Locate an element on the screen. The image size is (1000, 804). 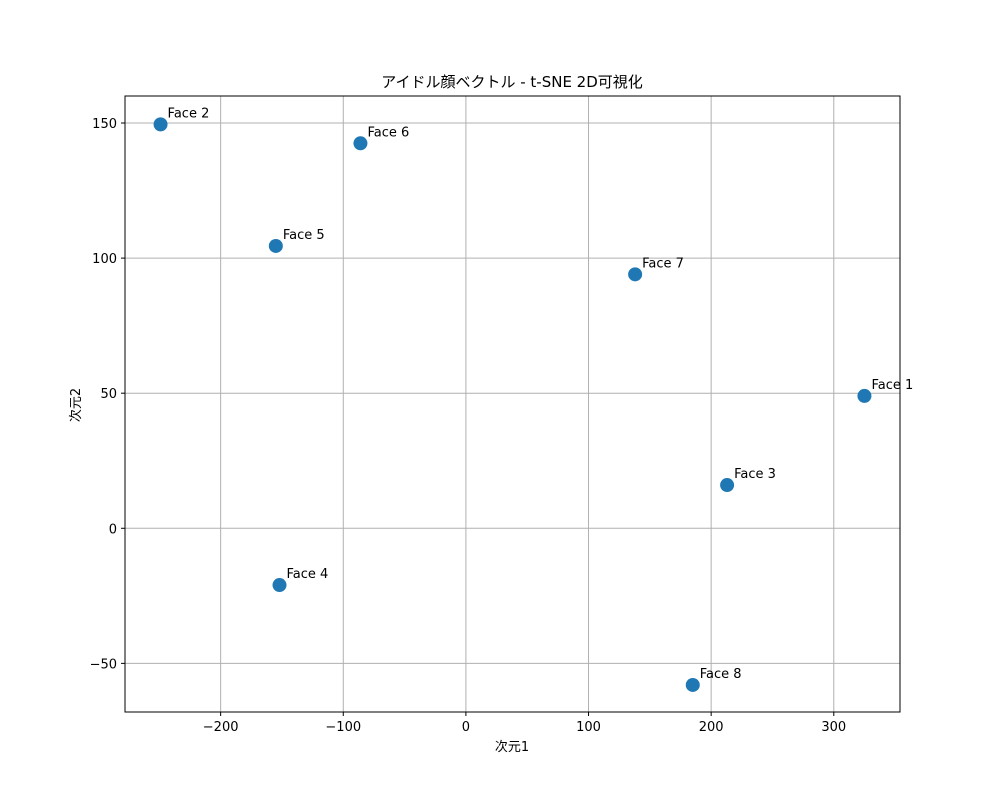
point-label: Face 6 is located at coordinates (388, 132).